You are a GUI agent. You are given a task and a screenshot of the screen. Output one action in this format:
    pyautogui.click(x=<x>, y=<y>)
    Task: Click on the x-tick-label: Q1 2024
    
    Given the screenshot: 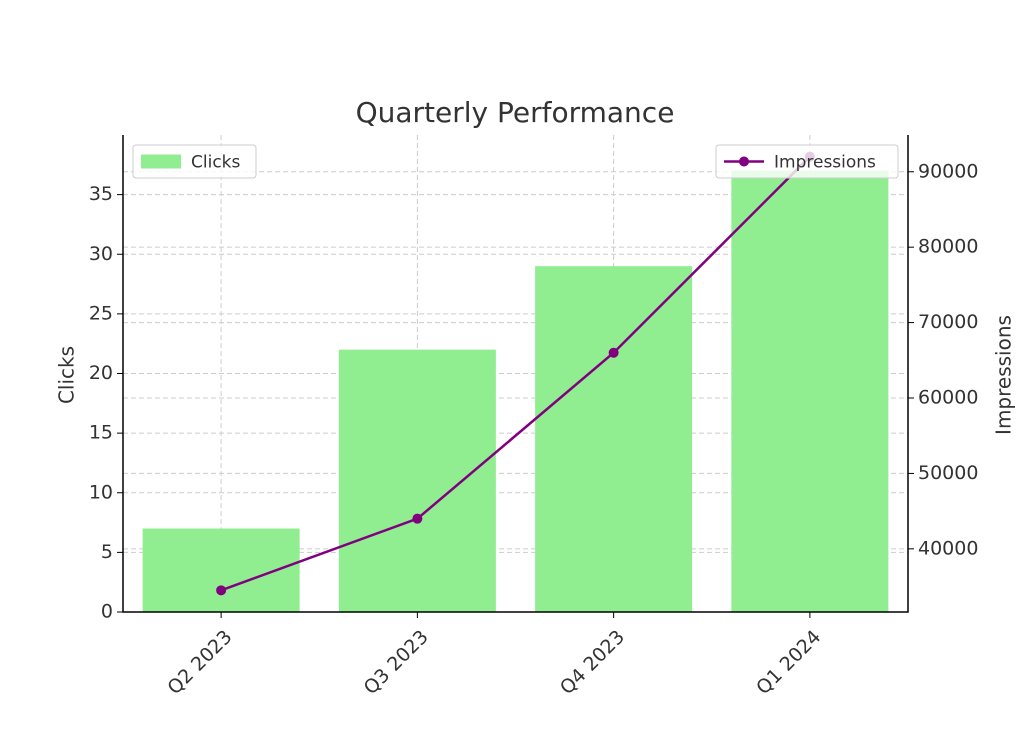 What is the action you would take?
    pyautogui.click(x=788, y=662)
    